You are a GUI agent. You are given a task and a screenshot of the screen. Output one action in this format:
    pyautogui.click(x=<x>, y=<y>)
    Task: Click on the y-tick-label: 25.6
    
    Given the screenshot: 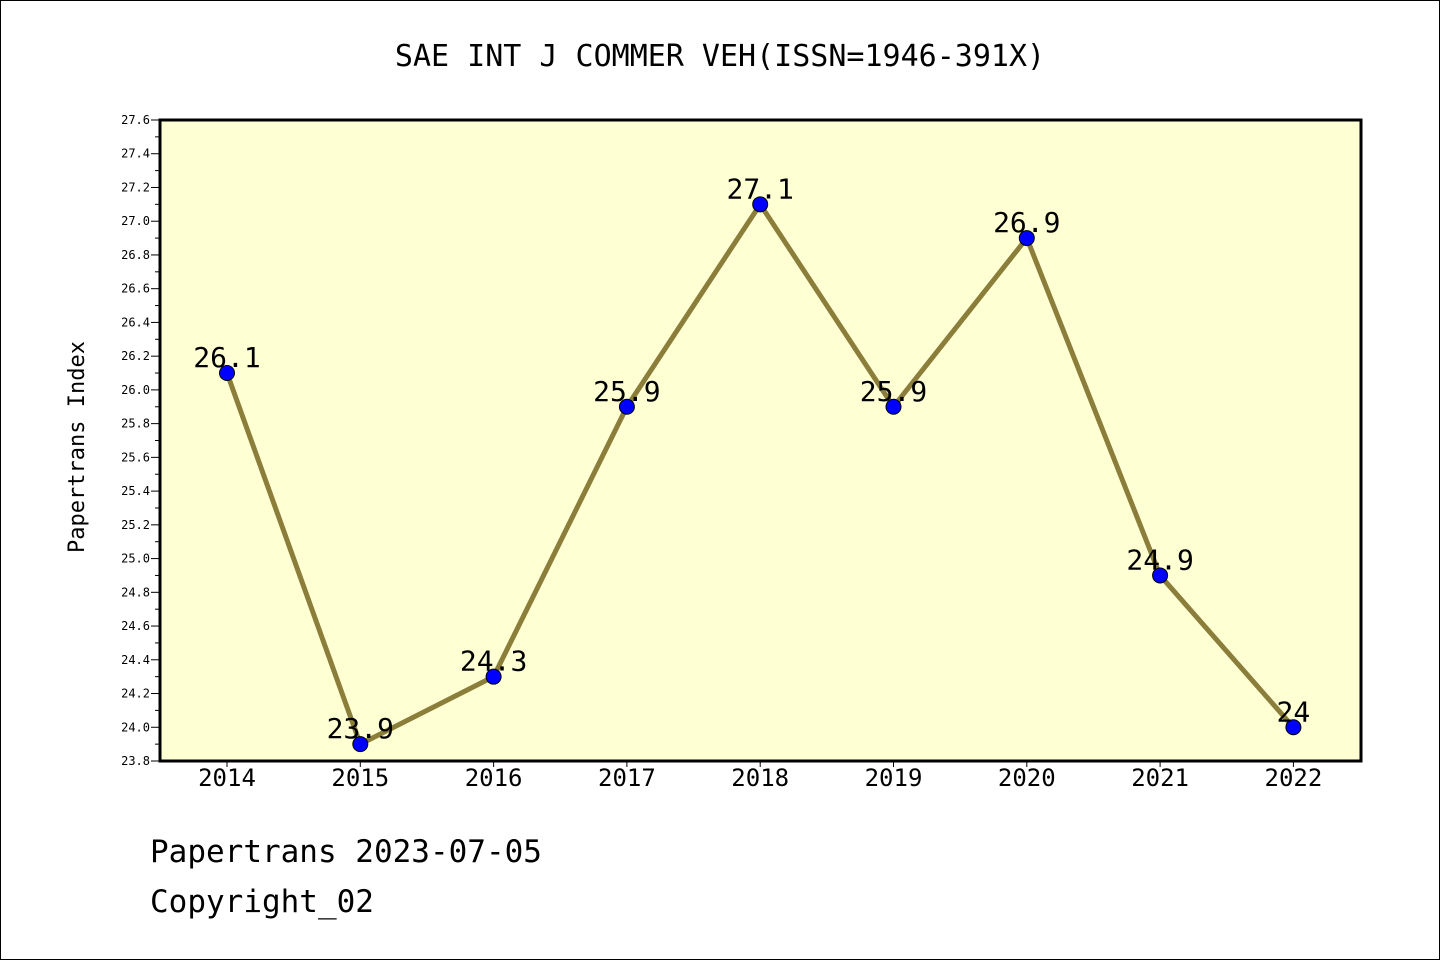 What is the action you would take?
    pyautogui.click(x=135, y=457)
    